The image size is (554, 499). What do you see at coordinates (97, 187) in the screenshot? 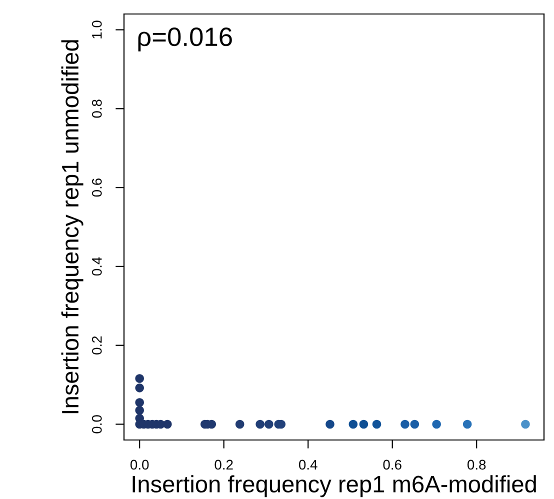
I see `y-tick-label: 0.6` at bounding box center [97, 187].